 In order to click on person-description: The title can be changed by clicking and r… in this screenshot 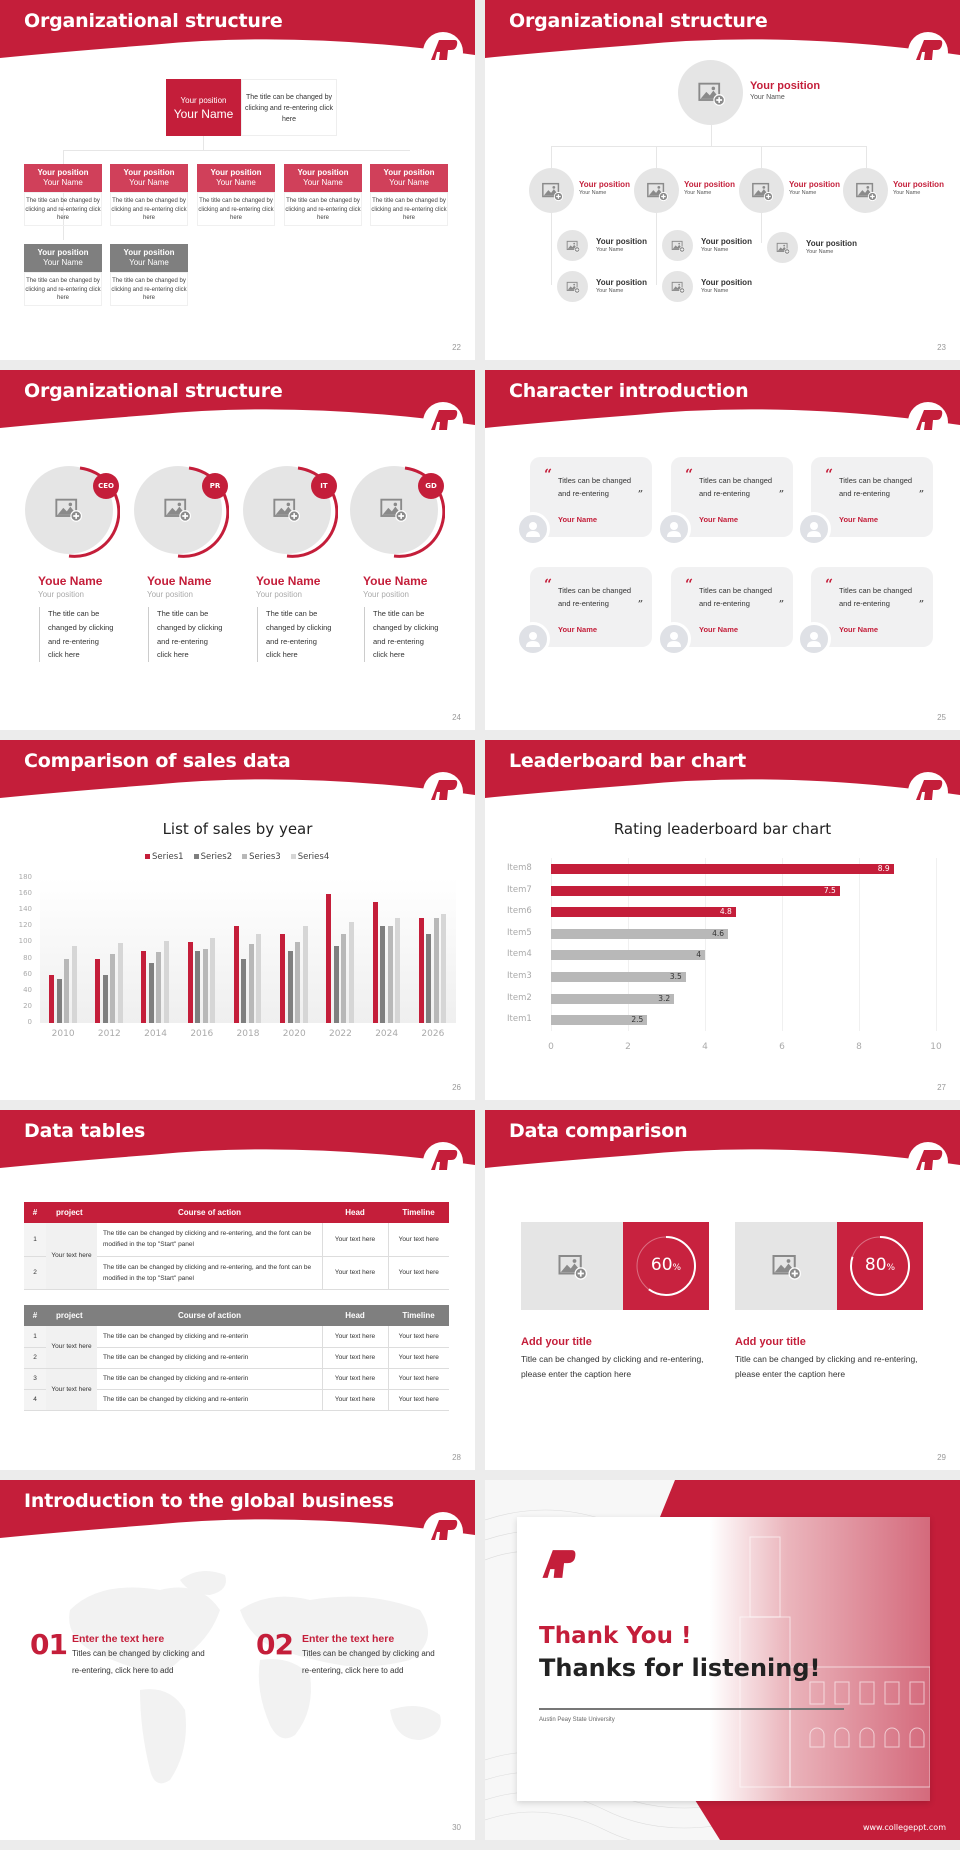, I will do `click(294, 635)`.